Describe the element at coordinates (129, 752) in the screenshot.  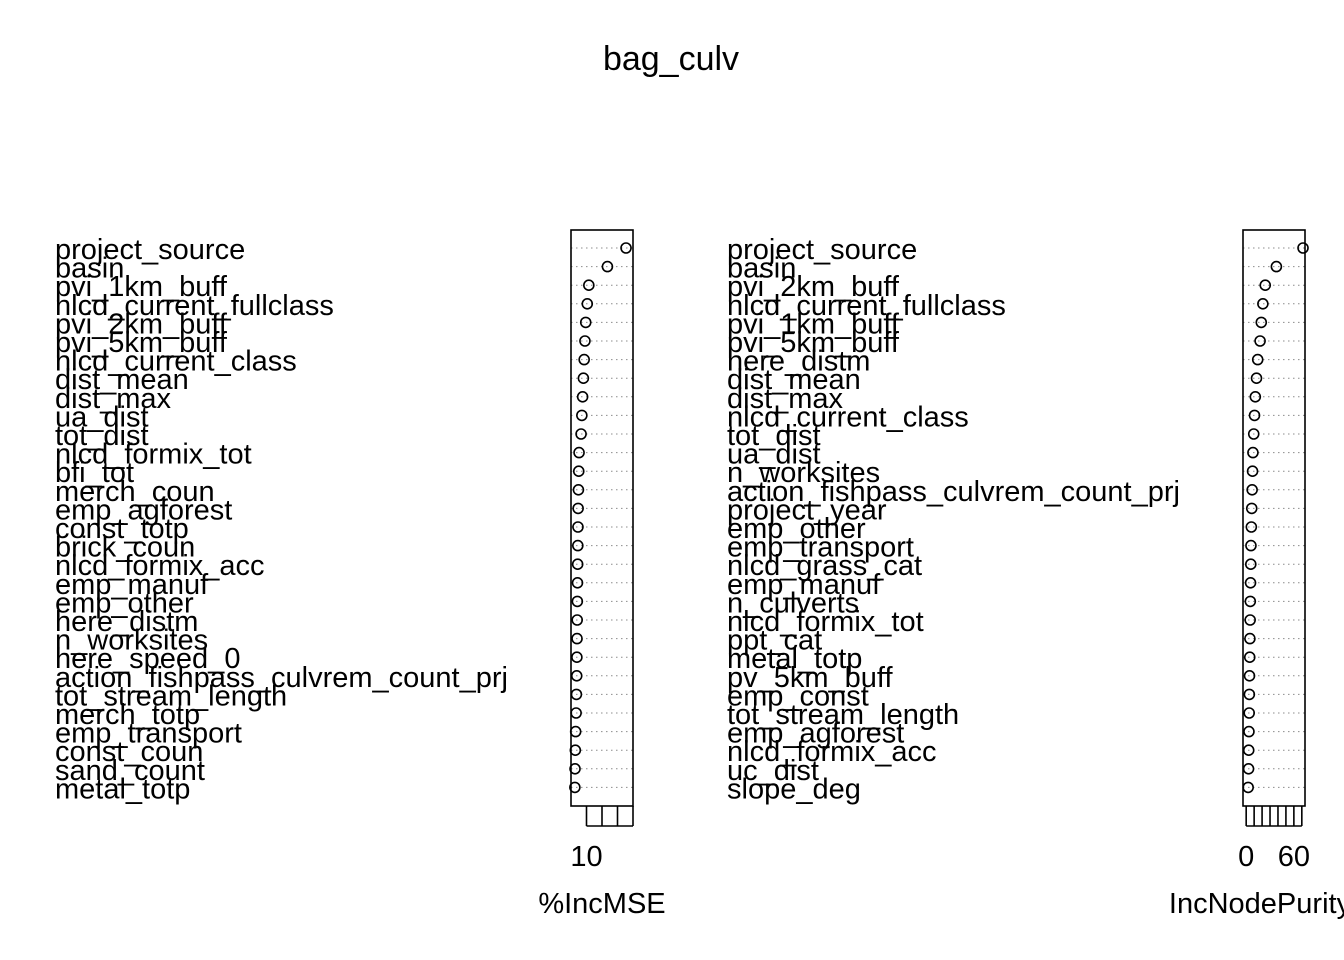
I see `variable-label: const_coun` at that location.